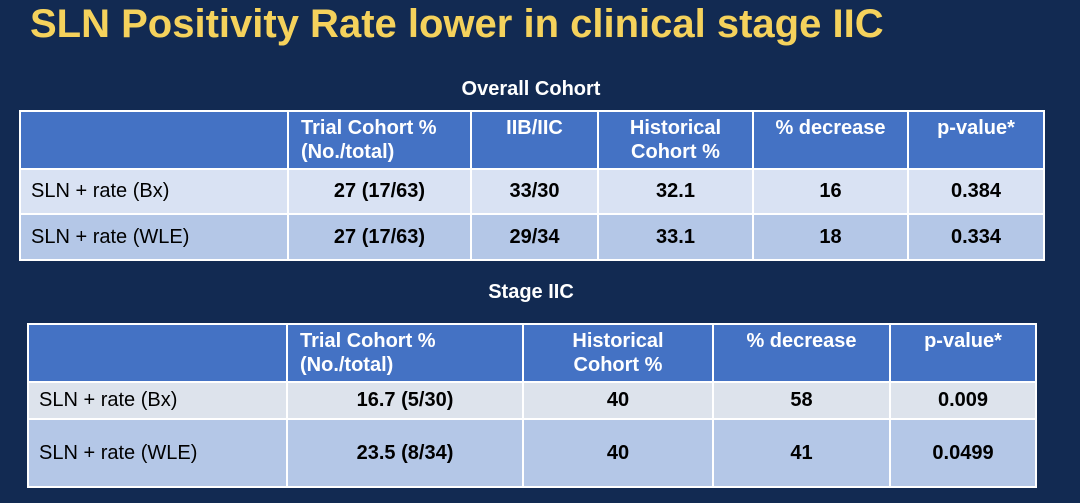 The image size is (1080, 503). I want to click on value-cell: 0.384, so click(976, 192).